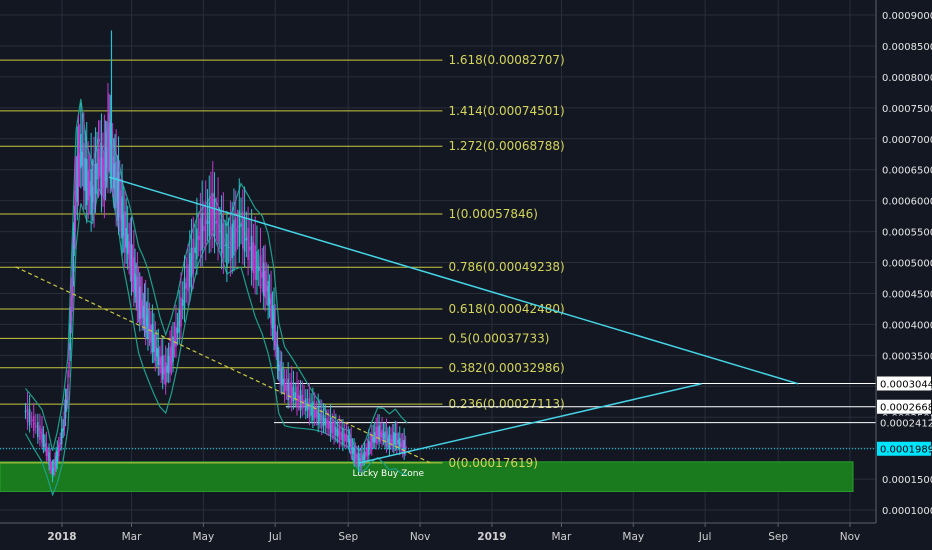 This screenshot has width=932, height=550. I want to click on time-tick-label: Sep, so click(348, 537).